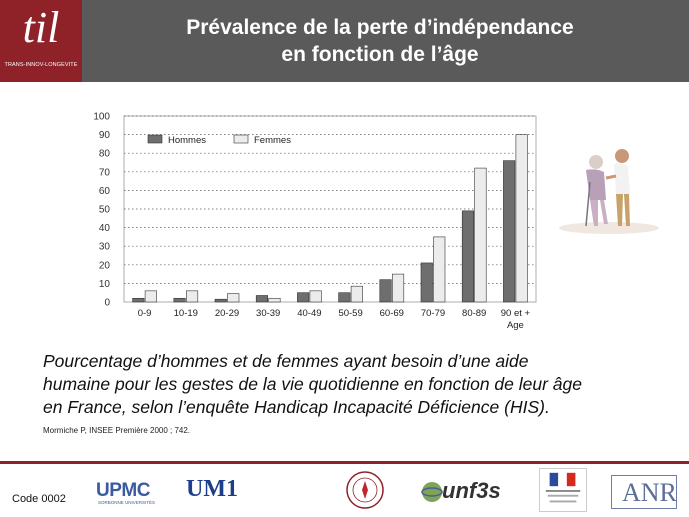 The image size is (689, 517). Describe the element at coordinates (515, 325) in the screenshot. I see `x-axis-label: Age` at that location.